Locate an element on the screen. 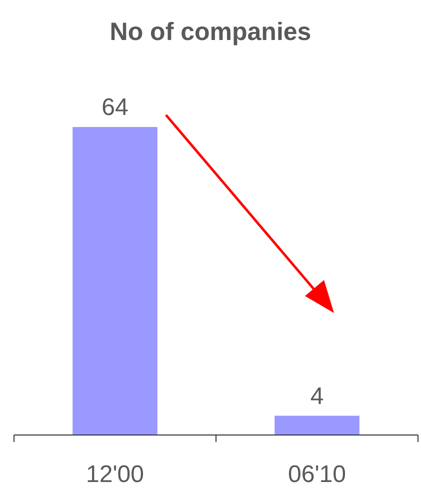 Image resolution: width=421 pixels, height=496 pixels. chart-title: No of companies is located at coordinates (211, 32).